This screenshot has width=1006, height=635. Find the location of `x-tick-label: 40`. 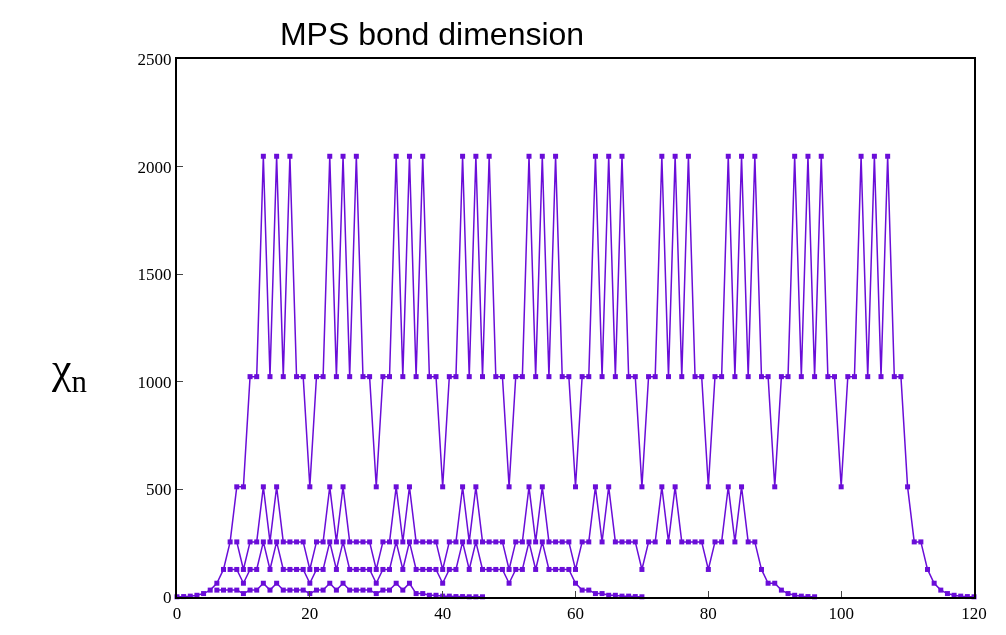

x-tick-label: 40 is located at coordinates (443, 614).